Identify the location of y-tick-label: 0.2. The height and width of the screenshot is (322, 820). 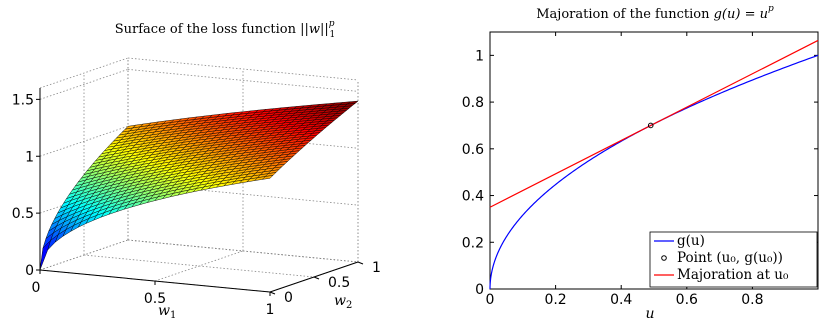
(473, 243).